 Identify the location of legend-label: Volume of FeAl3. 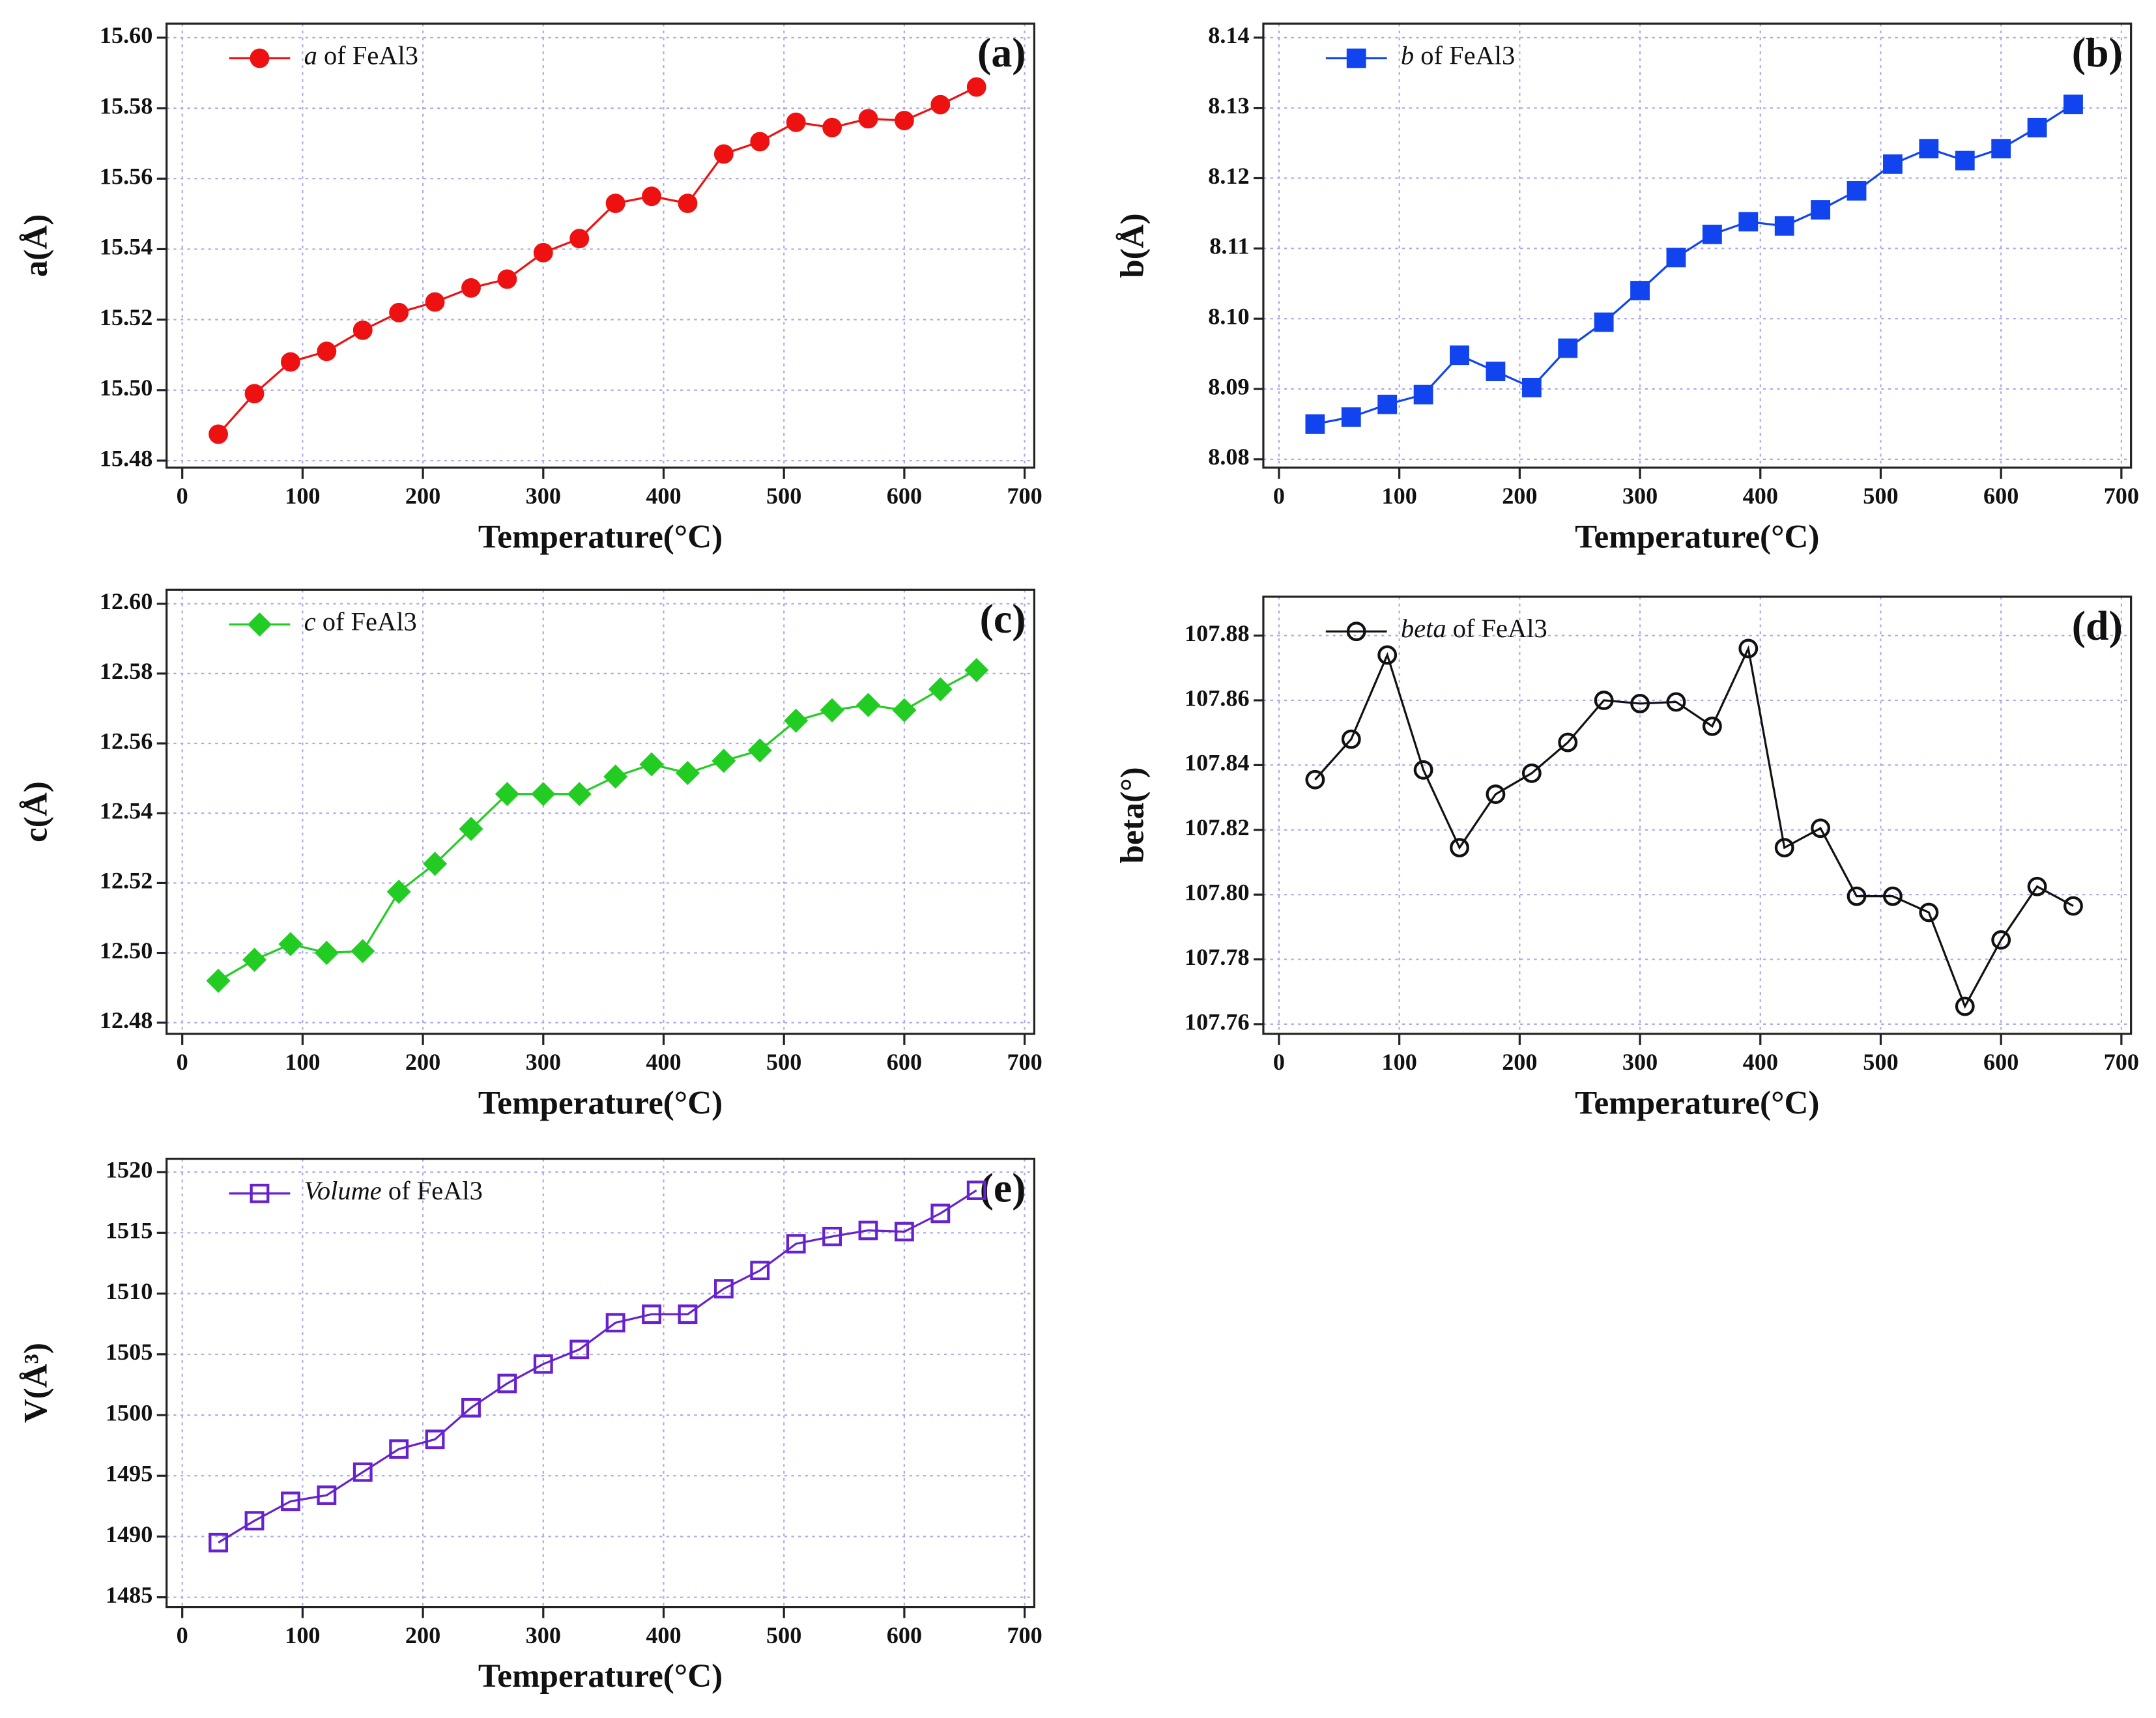
(393, 1190).